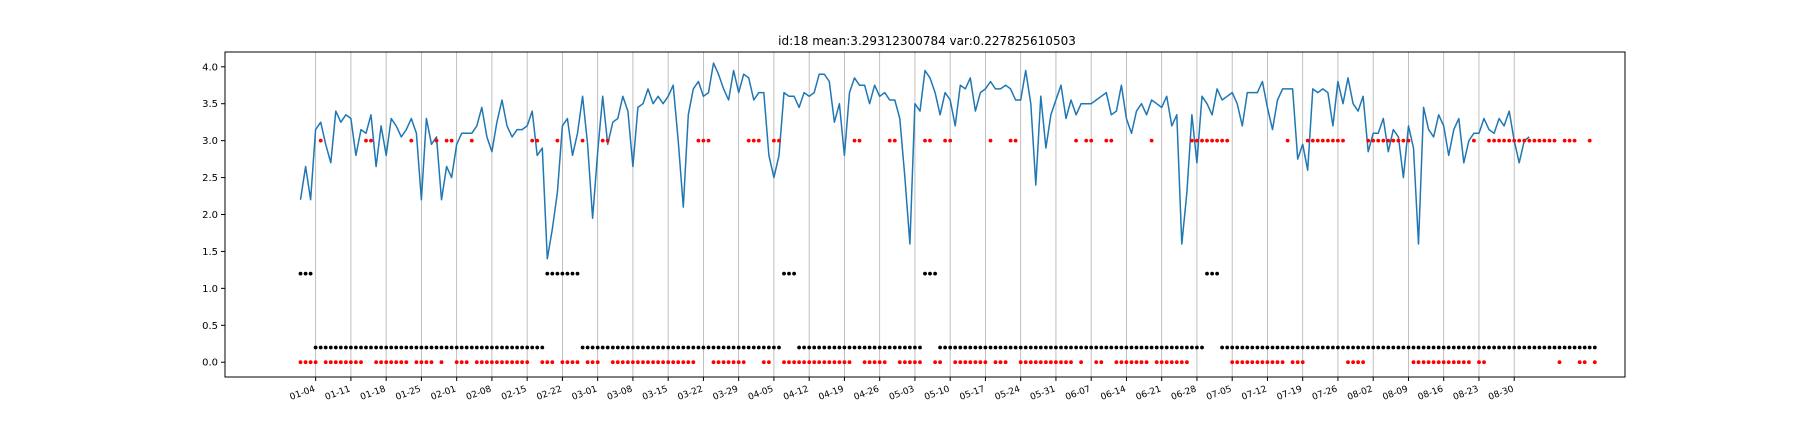  Describe the element at coordinates (444, 393) in the screenshot. I see `x-tick-label: 02-01` at that location.